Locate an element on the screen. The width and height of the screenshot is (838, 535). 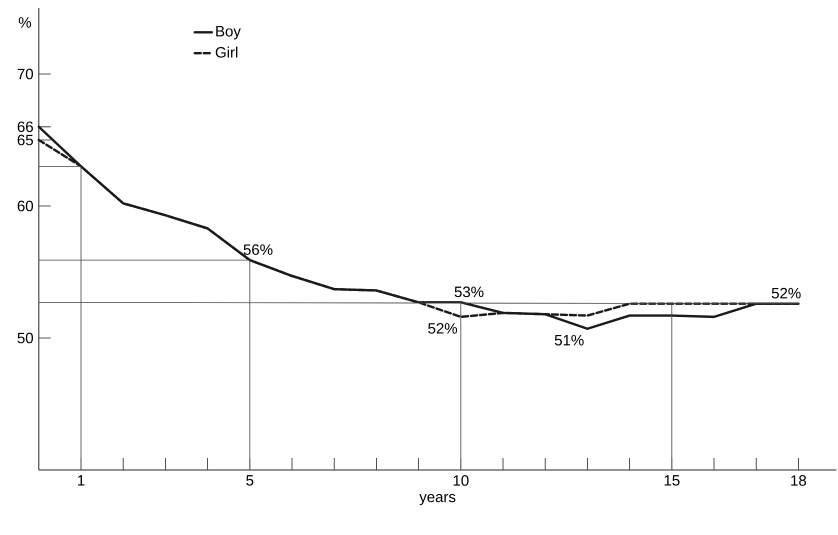
x-tick-label: 10 is located at coordinates (461, 480).